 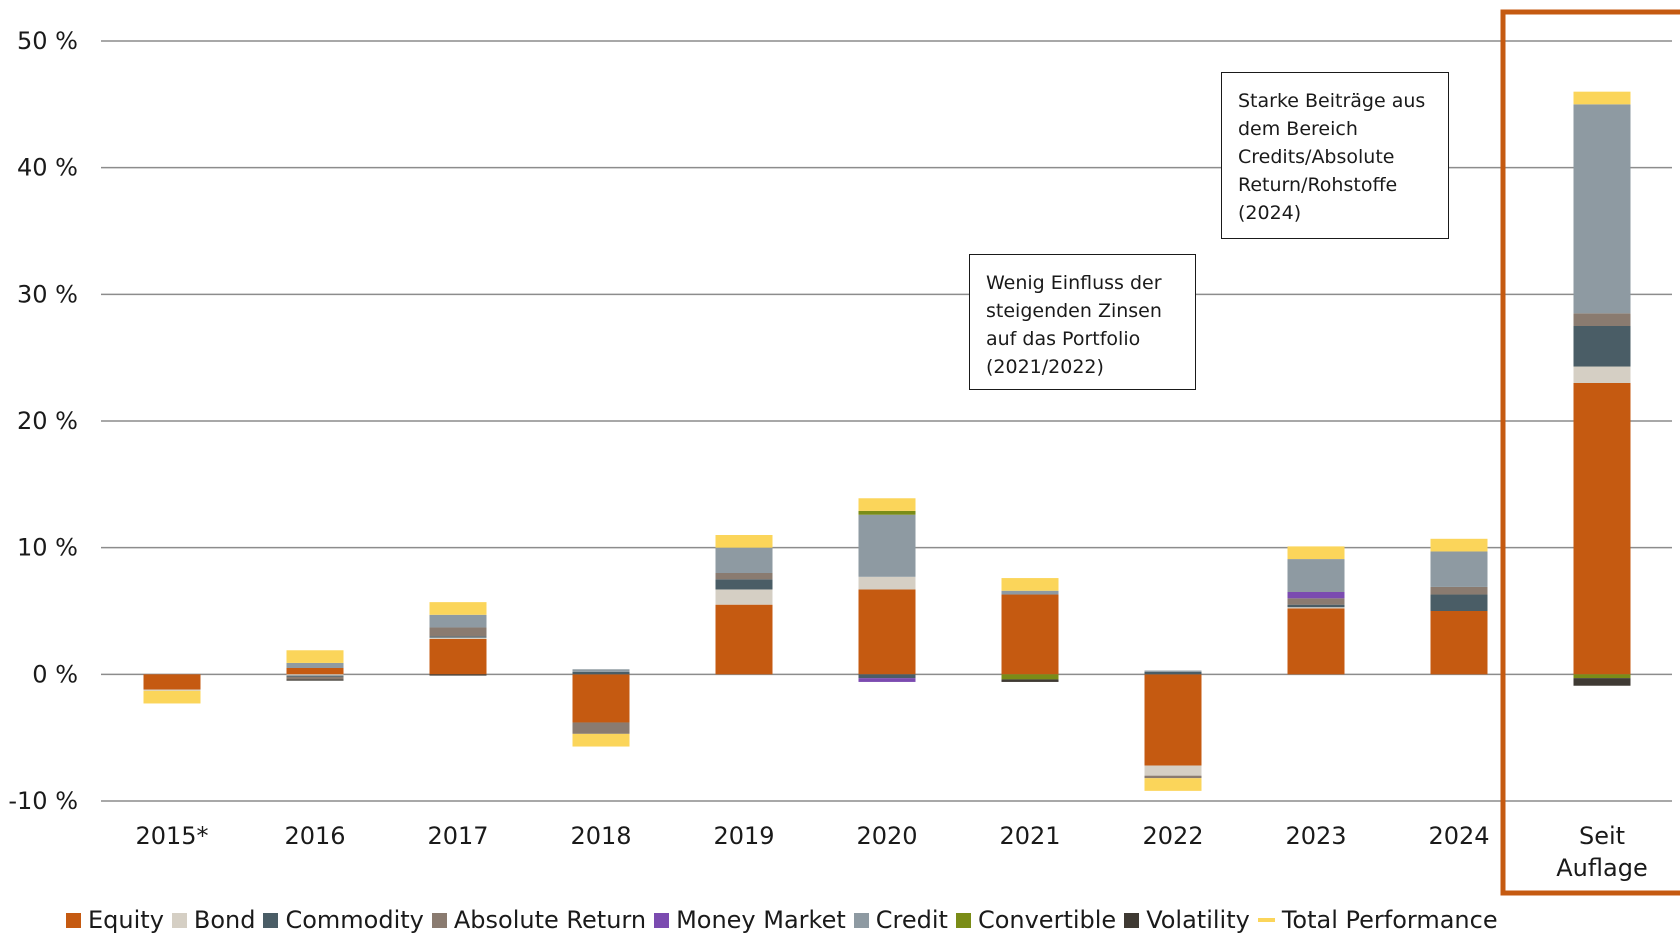 I want to click on x-tick-label: 2020, so click(x=886, y=836).